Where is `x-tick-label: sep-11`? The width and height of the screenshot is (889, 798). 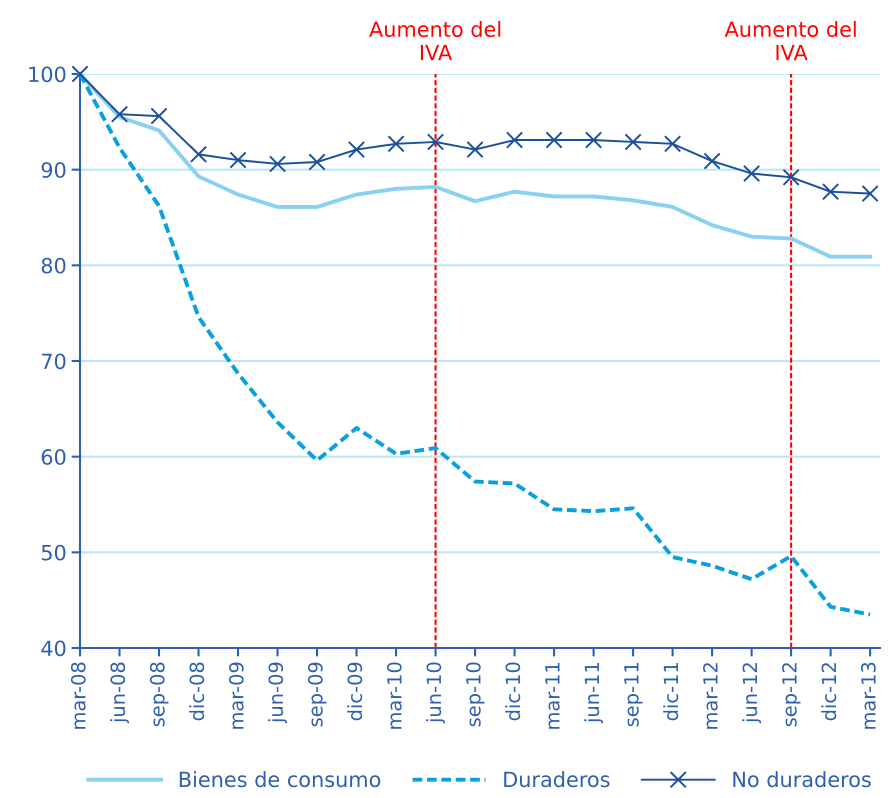
x-tick-label: sep-11 is located at coordinates (633, 694).